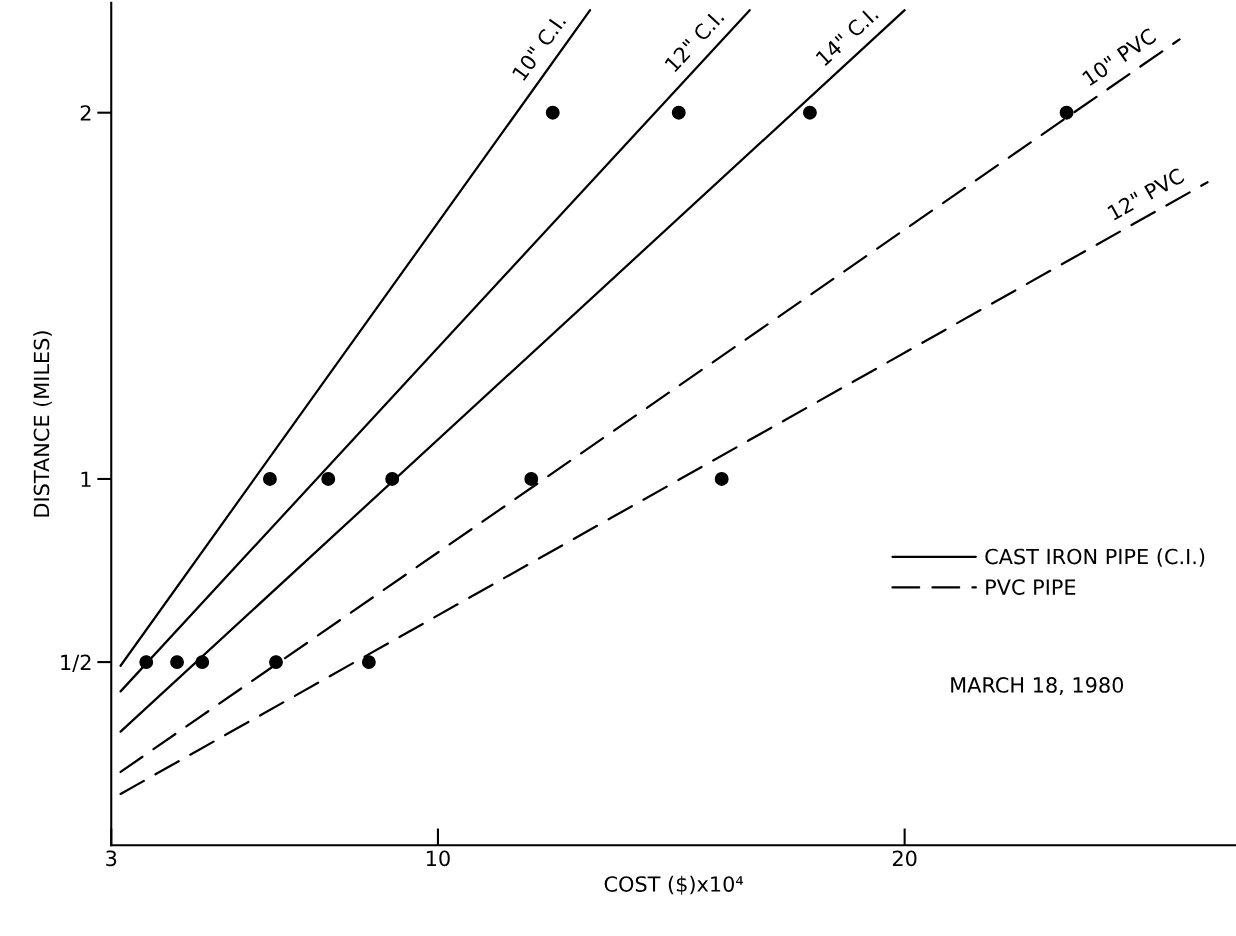 This screenshot has height=936, width=1236. I want to click on annotation: 14" C.I., so click(847, 36).